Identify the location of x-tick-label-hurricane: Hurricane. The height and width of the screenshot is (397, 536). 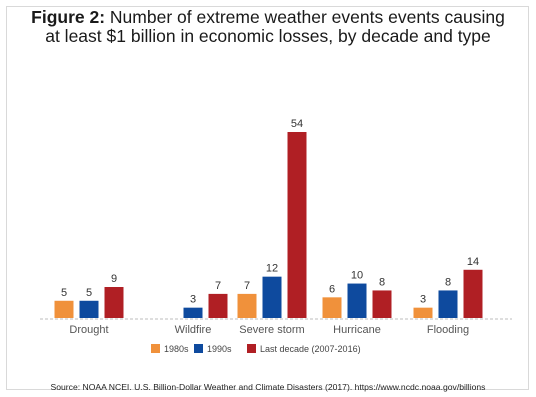
(357, 330).